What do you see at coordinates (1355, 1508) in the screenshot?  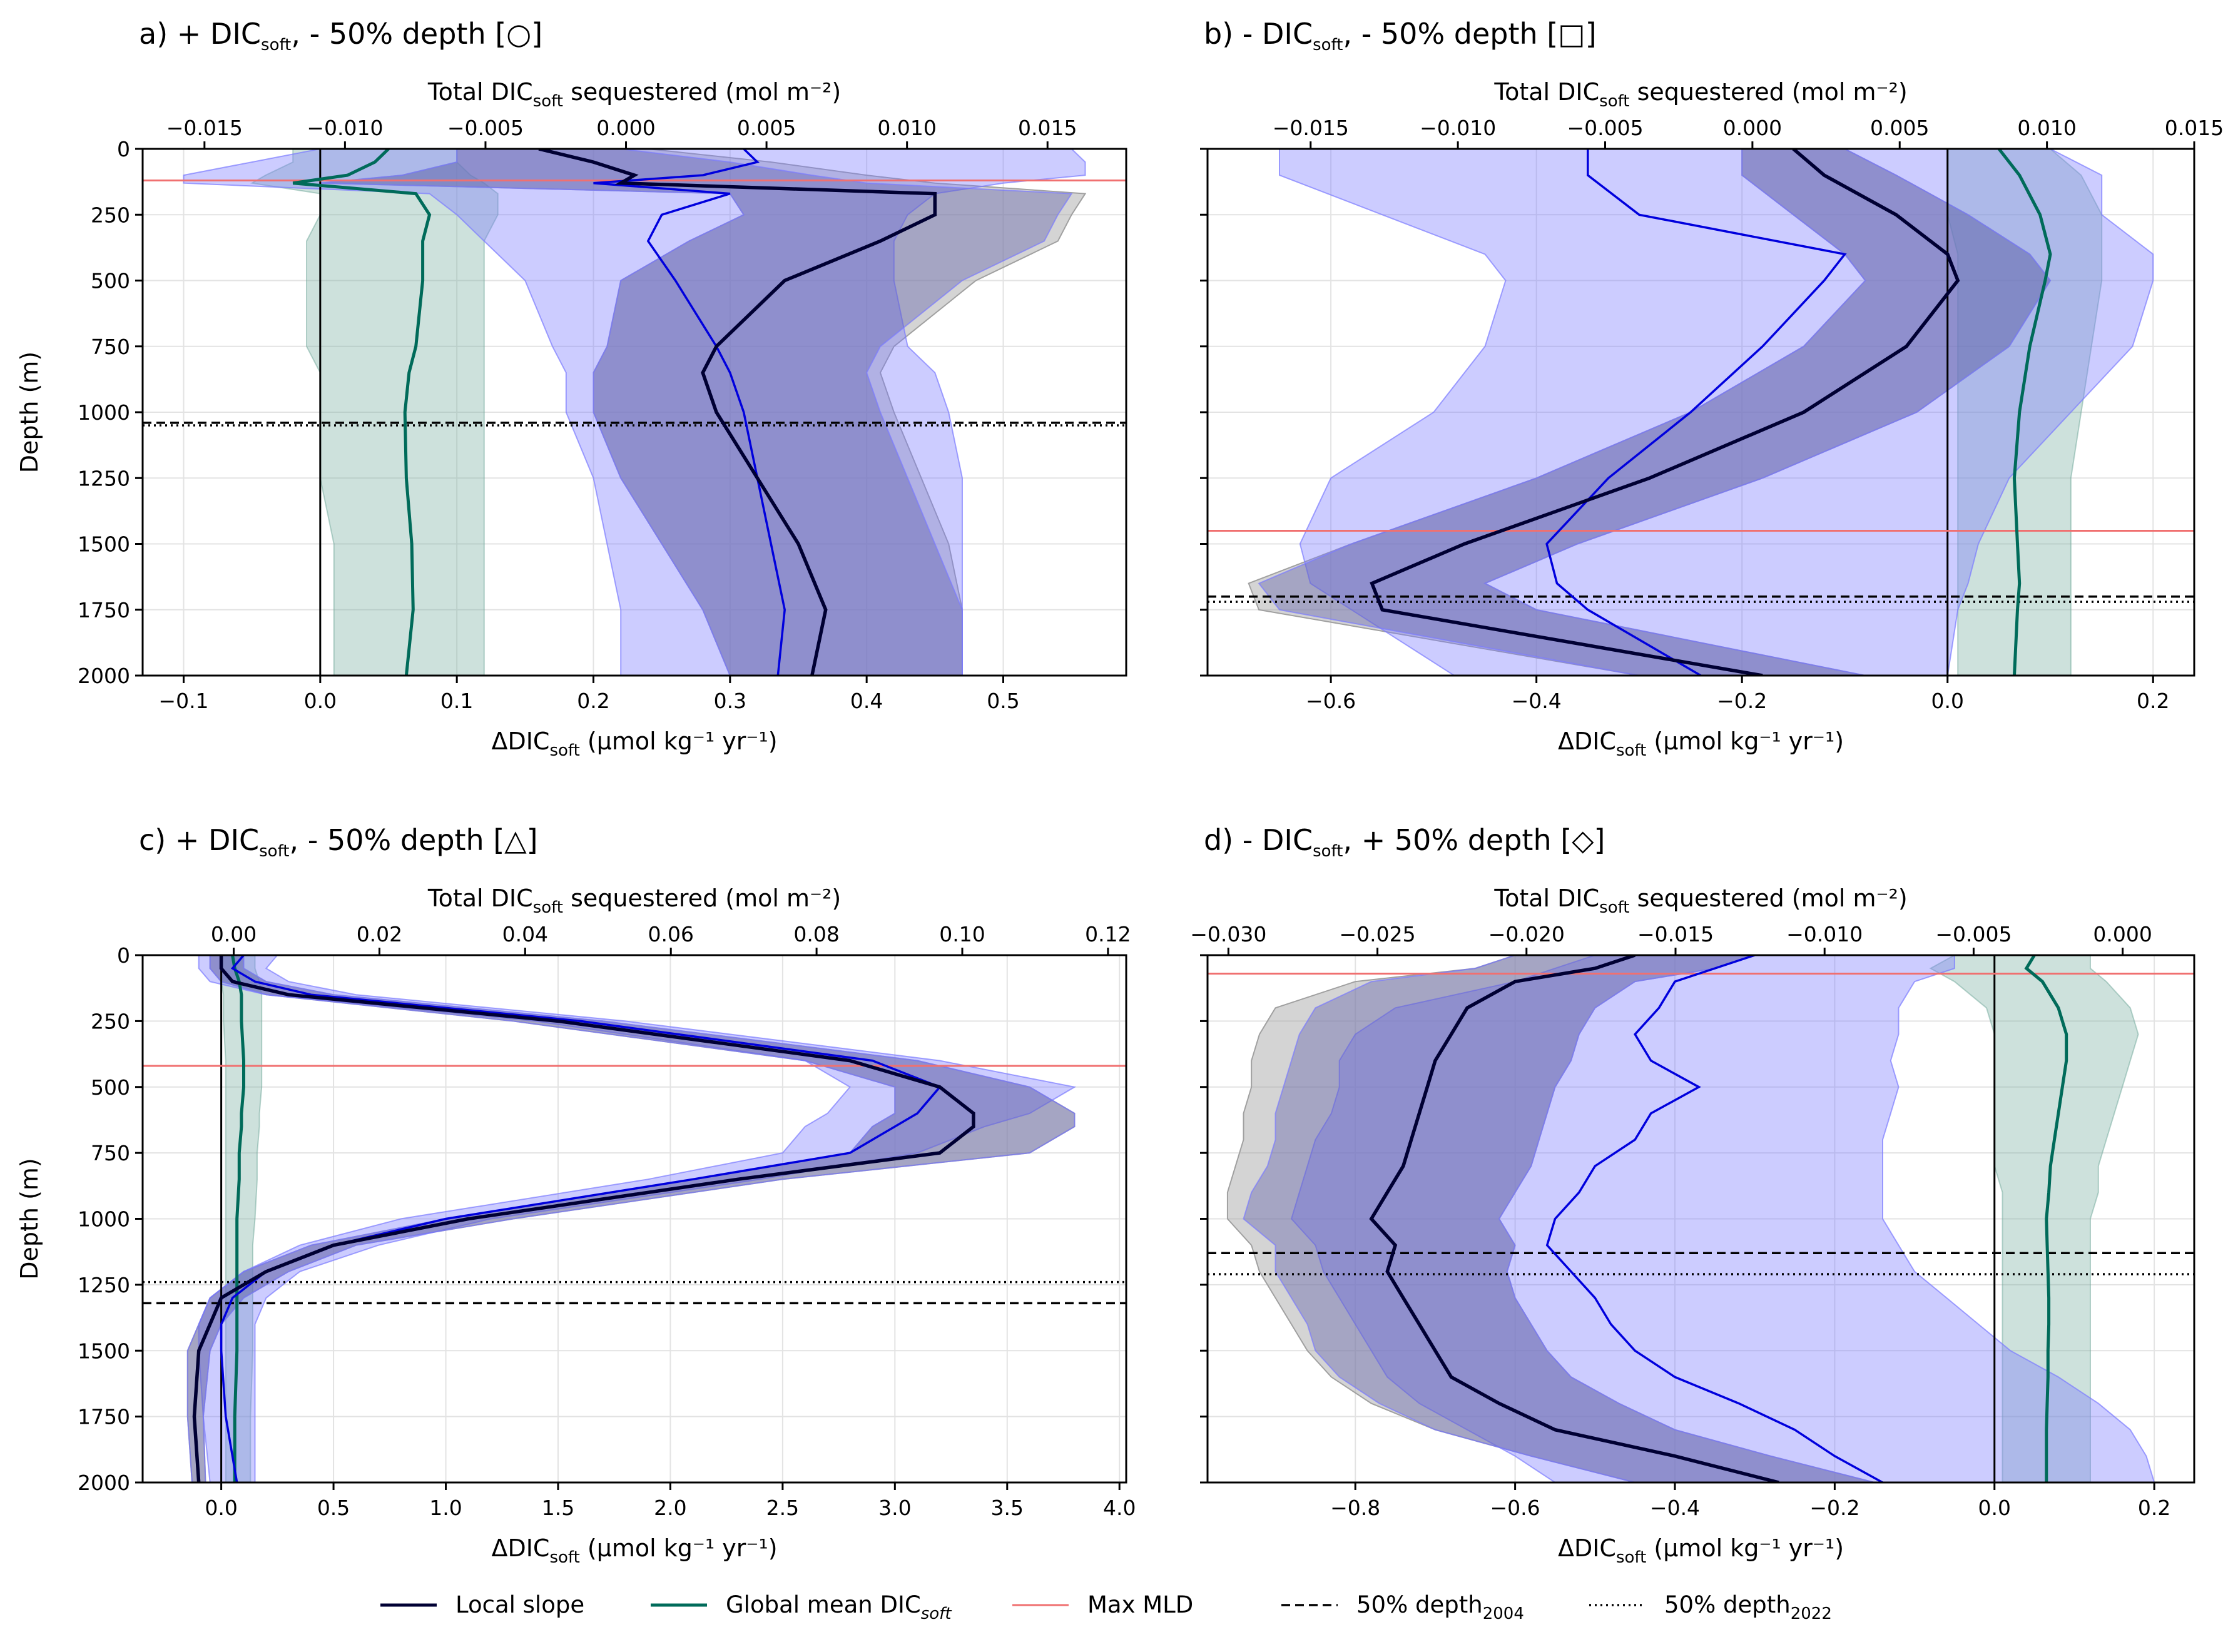 I see `x-tick-label: −0.8` at bounding box center [1355, 1508].